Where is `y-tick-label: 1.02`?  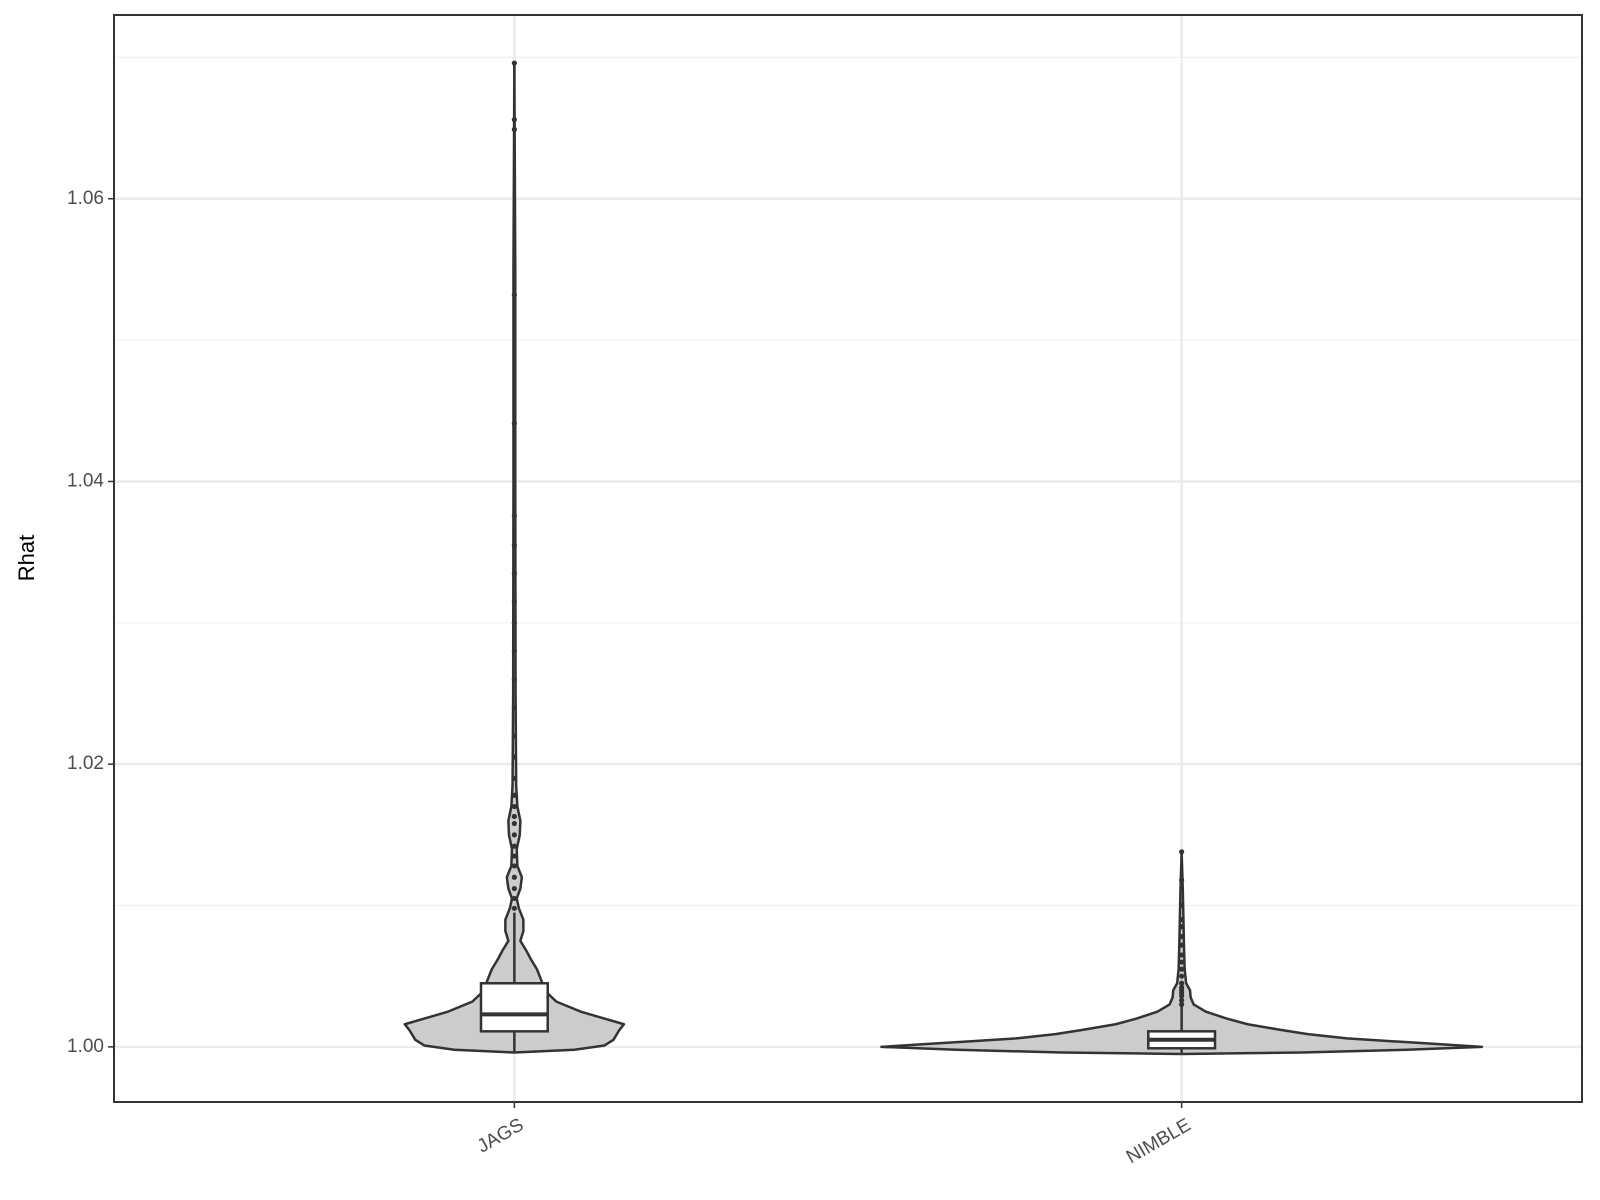 y-tick-label: 1.02 is located at coordinates (85, 763).